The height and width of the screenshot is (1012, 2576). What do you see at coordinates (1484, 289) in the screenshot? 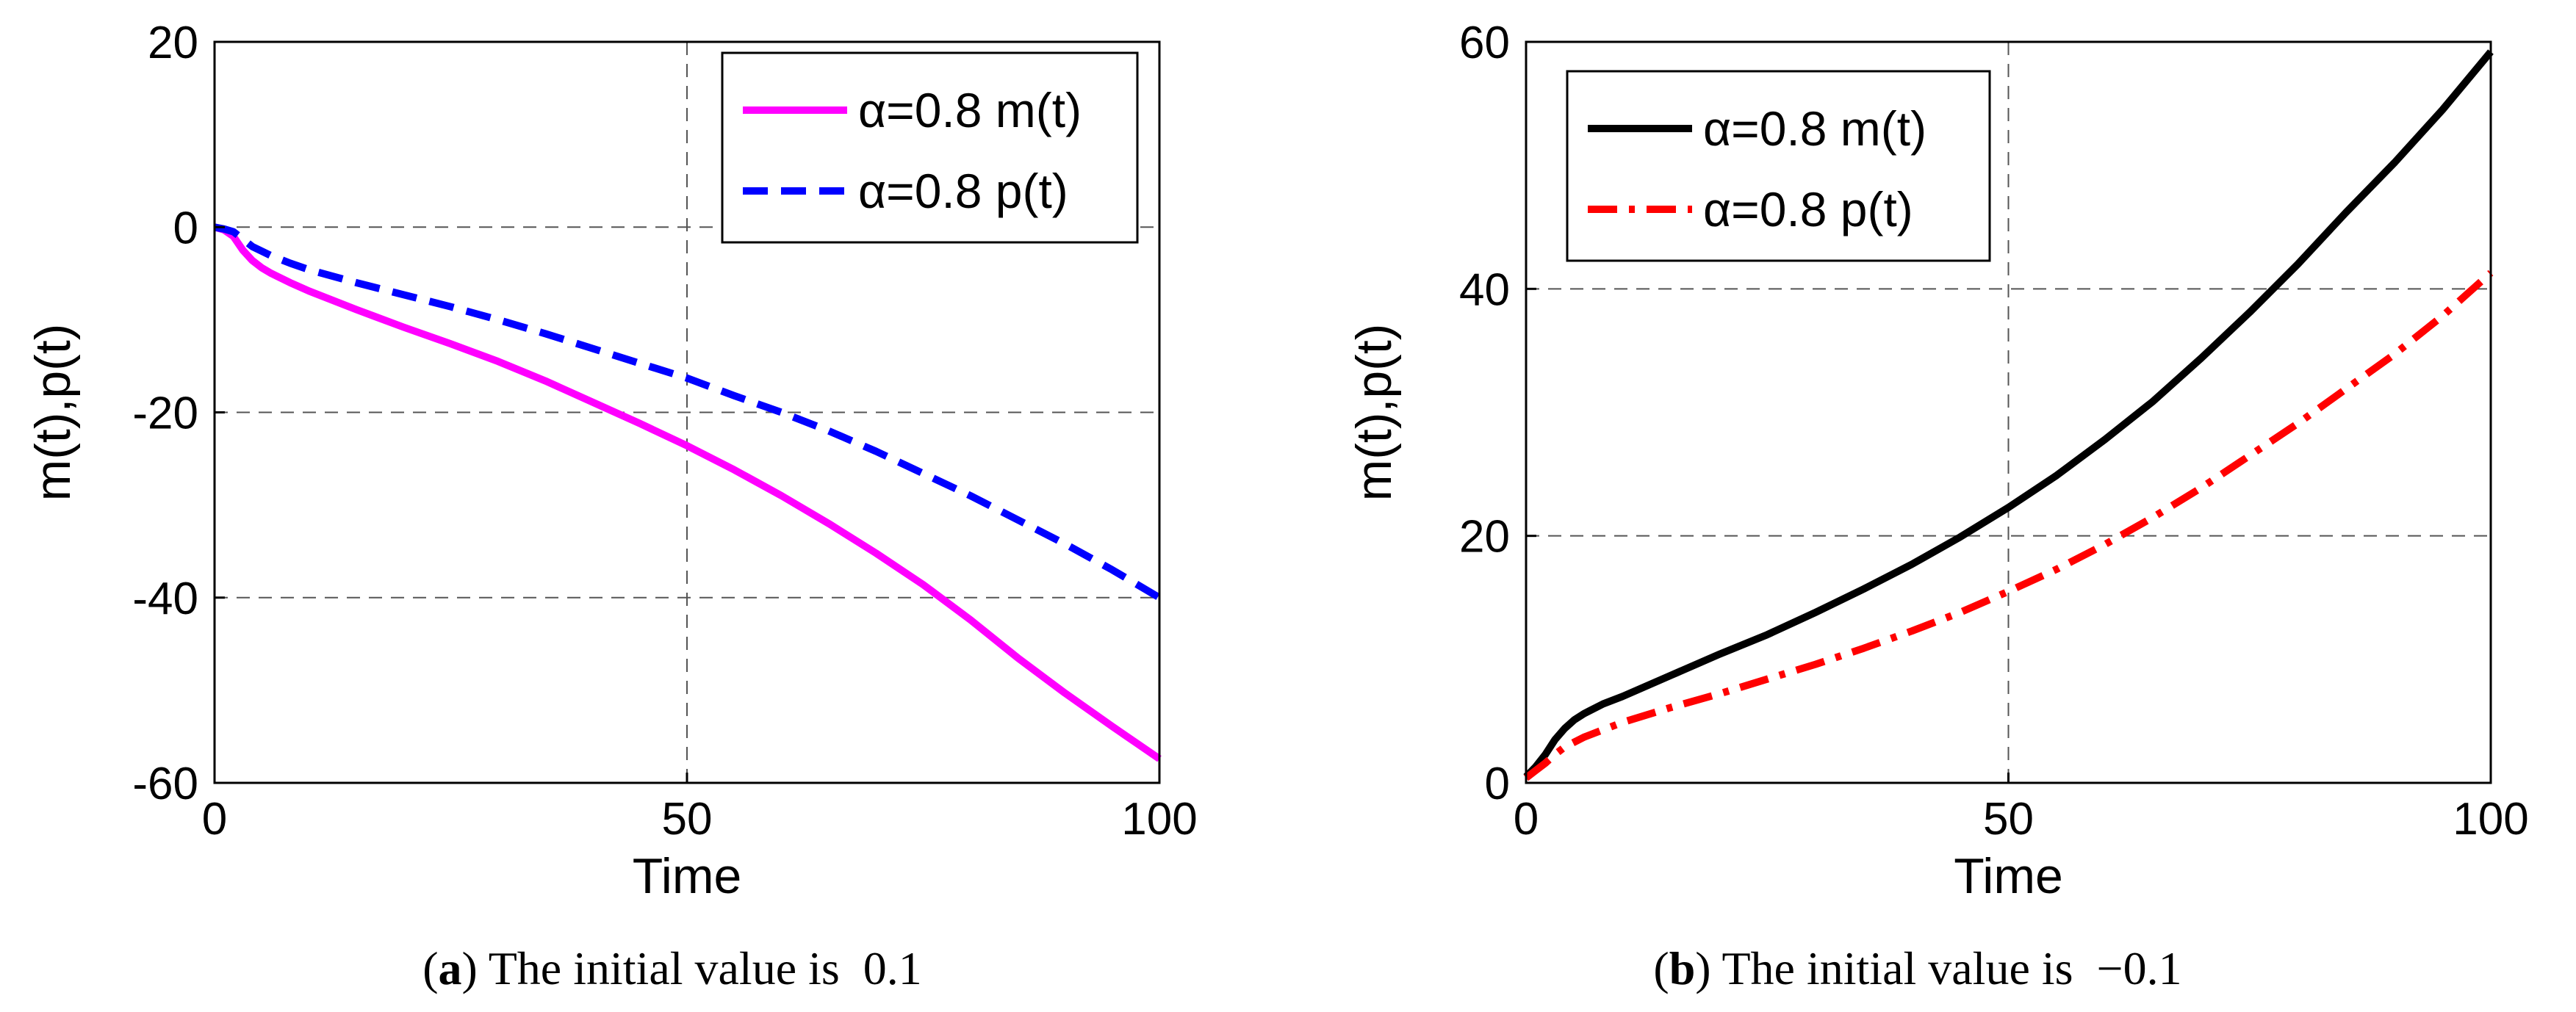
I see `y-tick-label: 40` at bounding box center [1484, 289].